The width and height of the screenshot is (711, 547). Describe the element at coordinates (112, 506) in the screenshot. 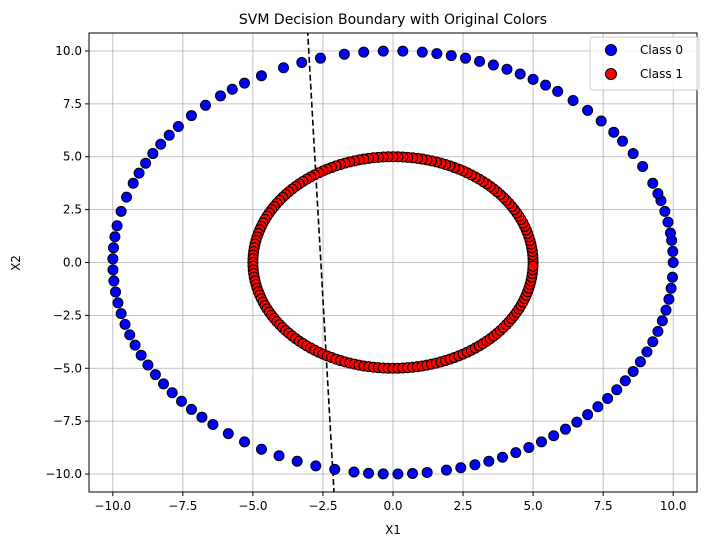

I see `x-tick-label: −10.0` at that location.